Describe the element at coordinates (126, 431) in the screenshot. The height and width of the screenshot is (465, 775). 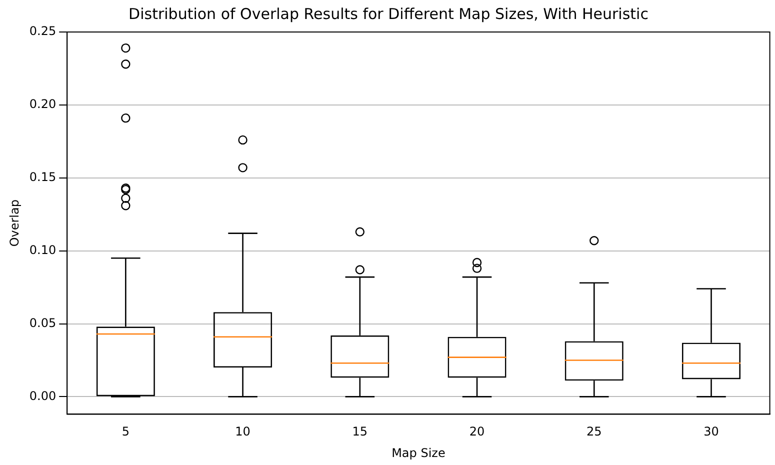
I see `x-tick-label: 5` at that location.